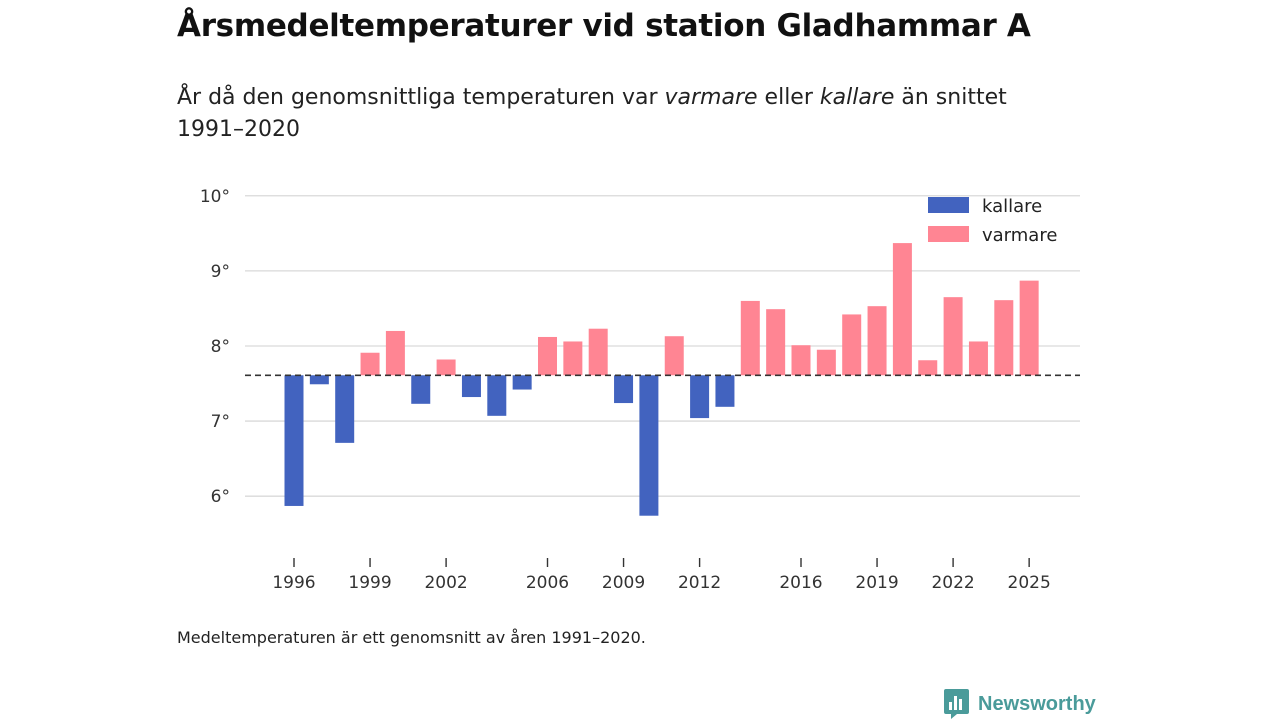 The width and height of the screenshot is (1280, 720). Describe the element at coordinates (319, 380) in the screenshot. I see `bar-1997` at that location.